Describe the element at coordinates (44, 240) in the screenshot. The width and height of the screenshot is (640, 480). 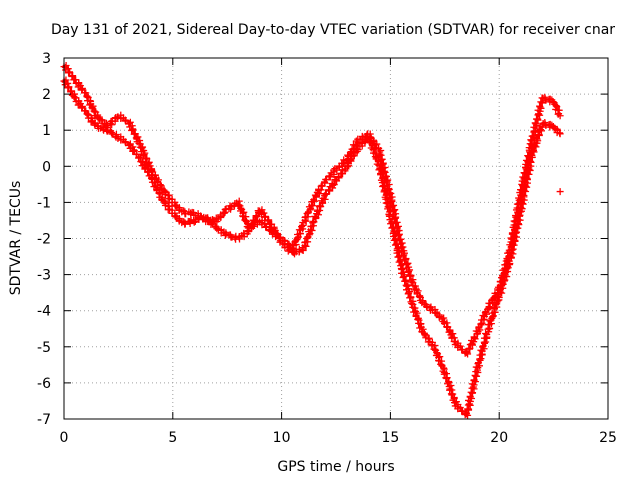
I see `y-tick-label: -2` at that location.